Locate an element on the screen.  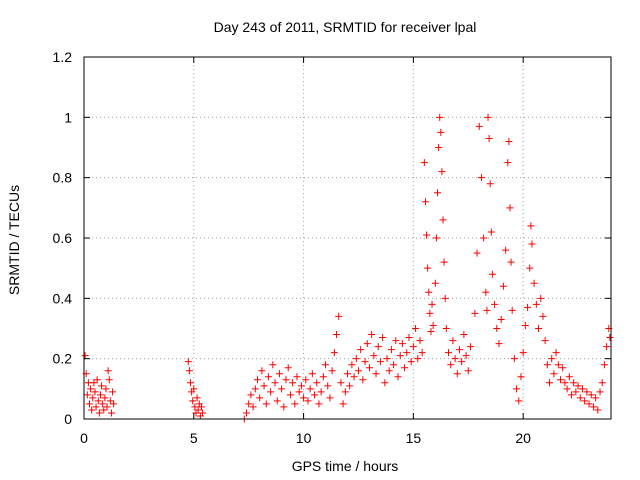
x-tick-label: 15 is located at coordinates (414, 438).